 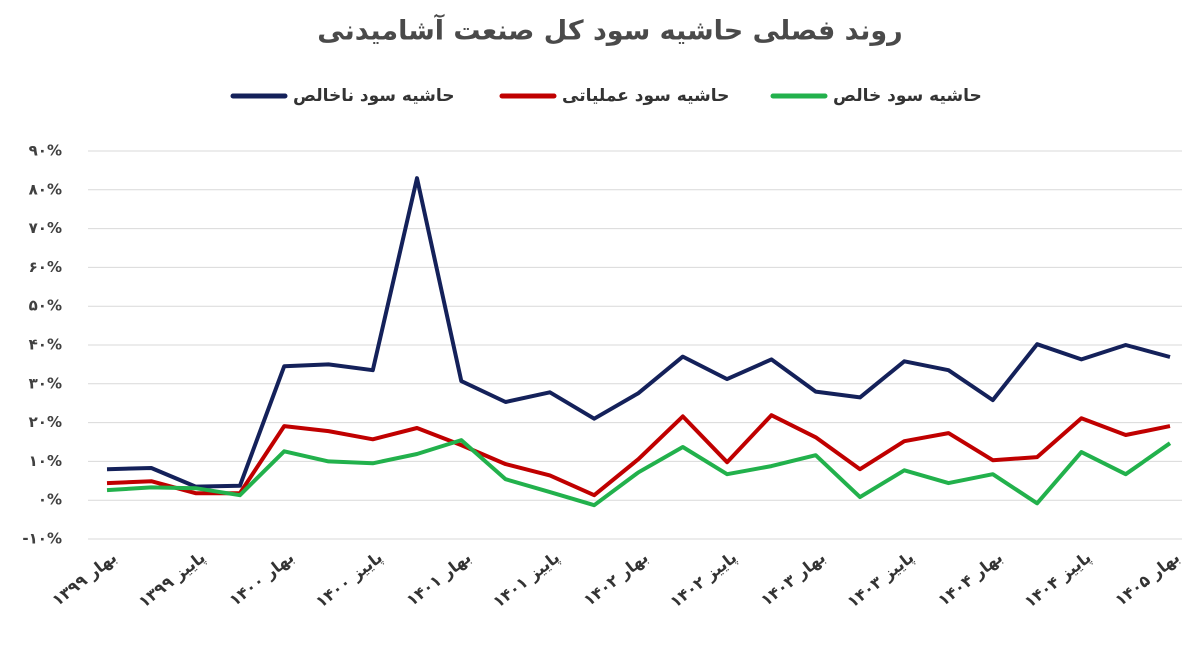 What do you see at coordinates (45, 422) in the screenshot?
I see `y-tick-label: ۲۰%` at bounding box center [45, 422].